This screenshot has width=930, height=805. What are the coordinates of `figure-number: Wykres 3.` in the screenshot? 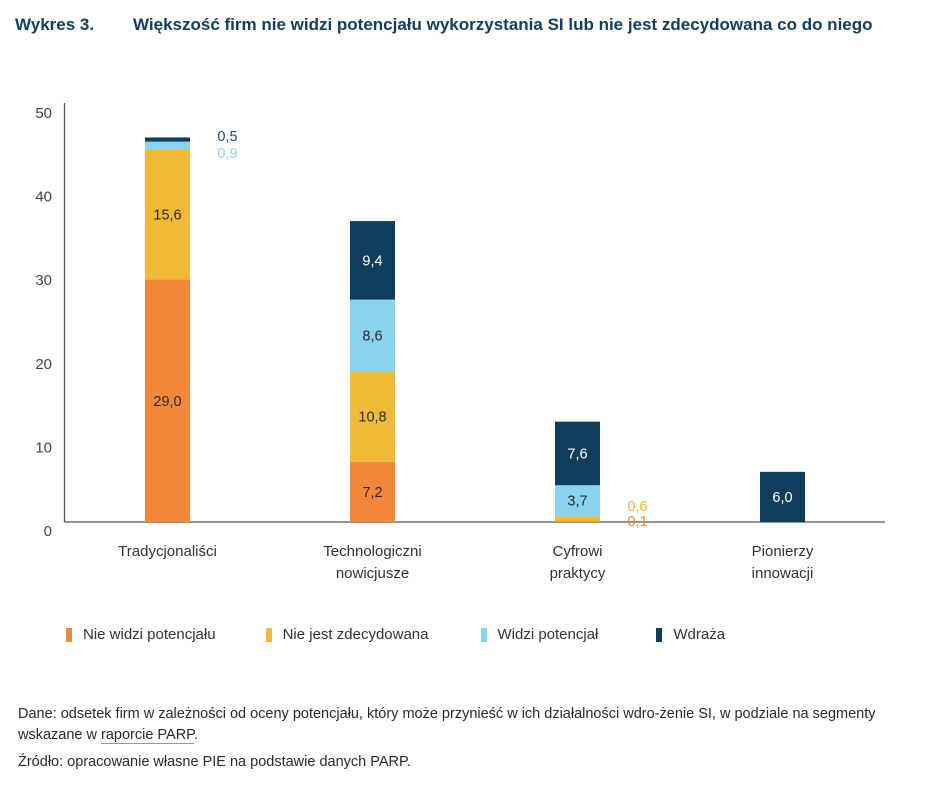 It's located at (55, 24).